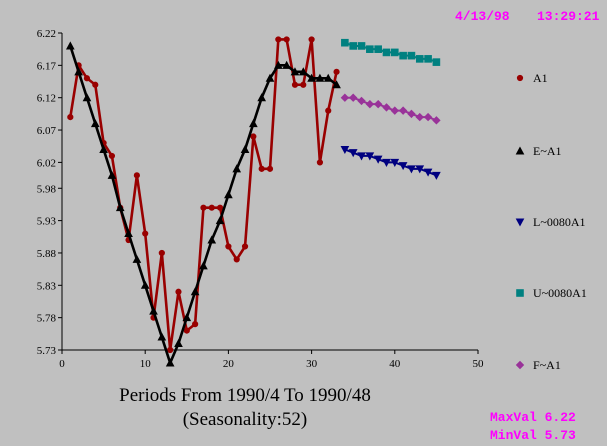  I want to click on y-tick-label: 5.93, so click(47, 222).